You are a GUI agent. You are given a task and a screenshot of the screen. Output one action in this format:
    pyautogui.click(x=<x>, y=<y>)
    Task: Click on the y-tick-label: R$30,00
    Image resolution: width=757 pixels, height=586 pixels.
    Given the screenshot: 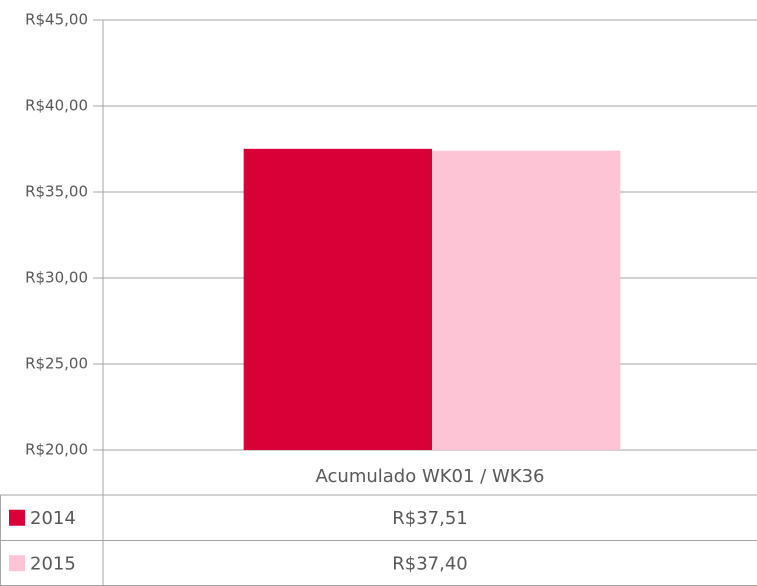 What is the action you would take?
    pyautogui.click(x=56, y=278)
    